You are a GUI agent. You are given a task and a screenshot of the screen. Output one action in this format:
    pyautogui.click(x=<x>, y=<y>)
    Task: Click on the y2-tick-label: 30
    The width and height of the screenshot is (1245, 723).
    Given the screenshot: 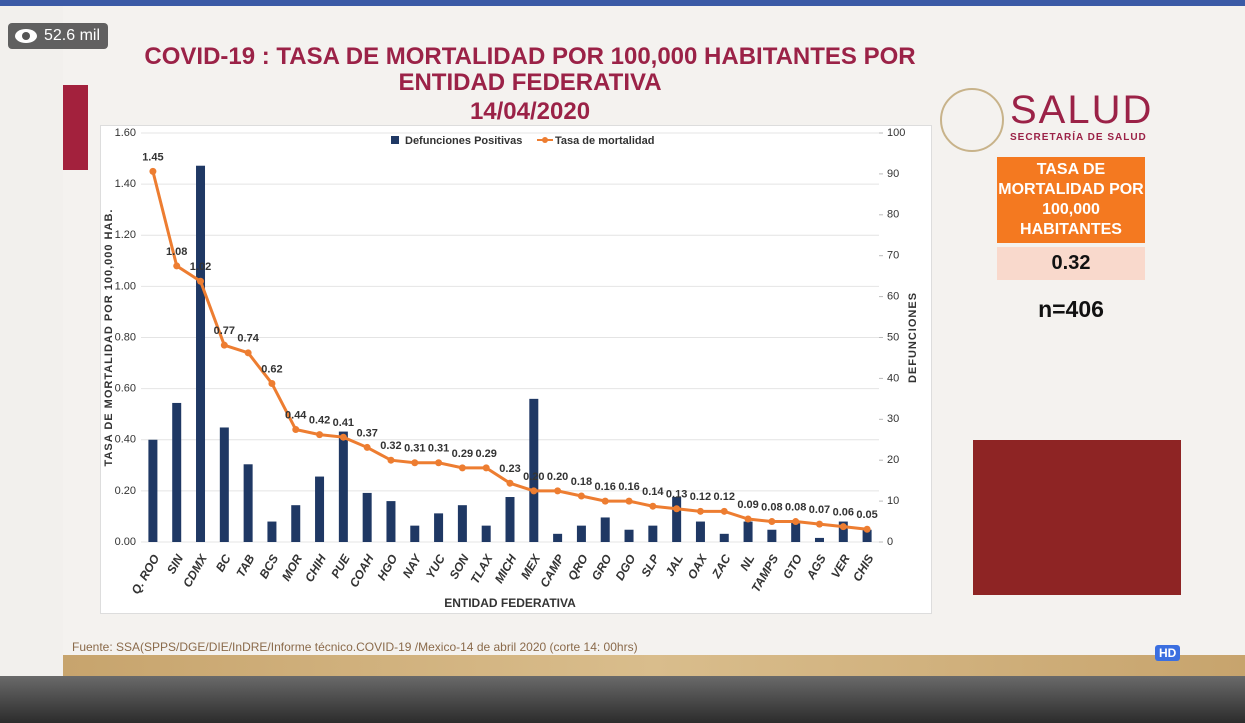 What is the action you would take?
    pyautogui.click(x=893, y=419)
    